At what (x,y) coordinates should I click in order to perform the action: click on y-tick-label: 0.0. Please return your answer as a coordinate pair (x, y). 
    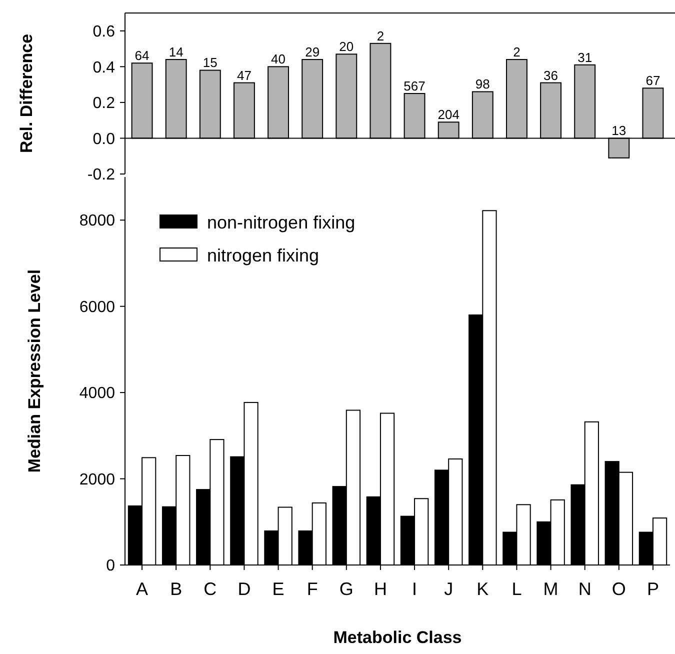
    Looking at the image, I should click on (104, 139).